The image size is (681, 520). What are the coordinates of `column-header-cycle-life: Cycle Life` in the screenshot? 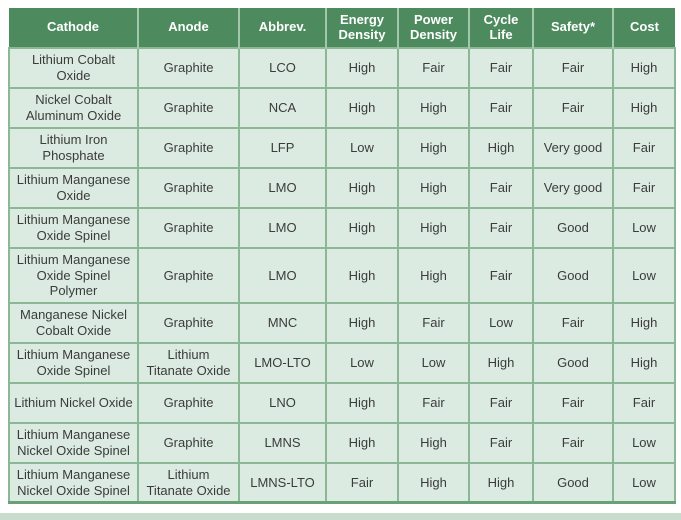 It's located at (500, 28).